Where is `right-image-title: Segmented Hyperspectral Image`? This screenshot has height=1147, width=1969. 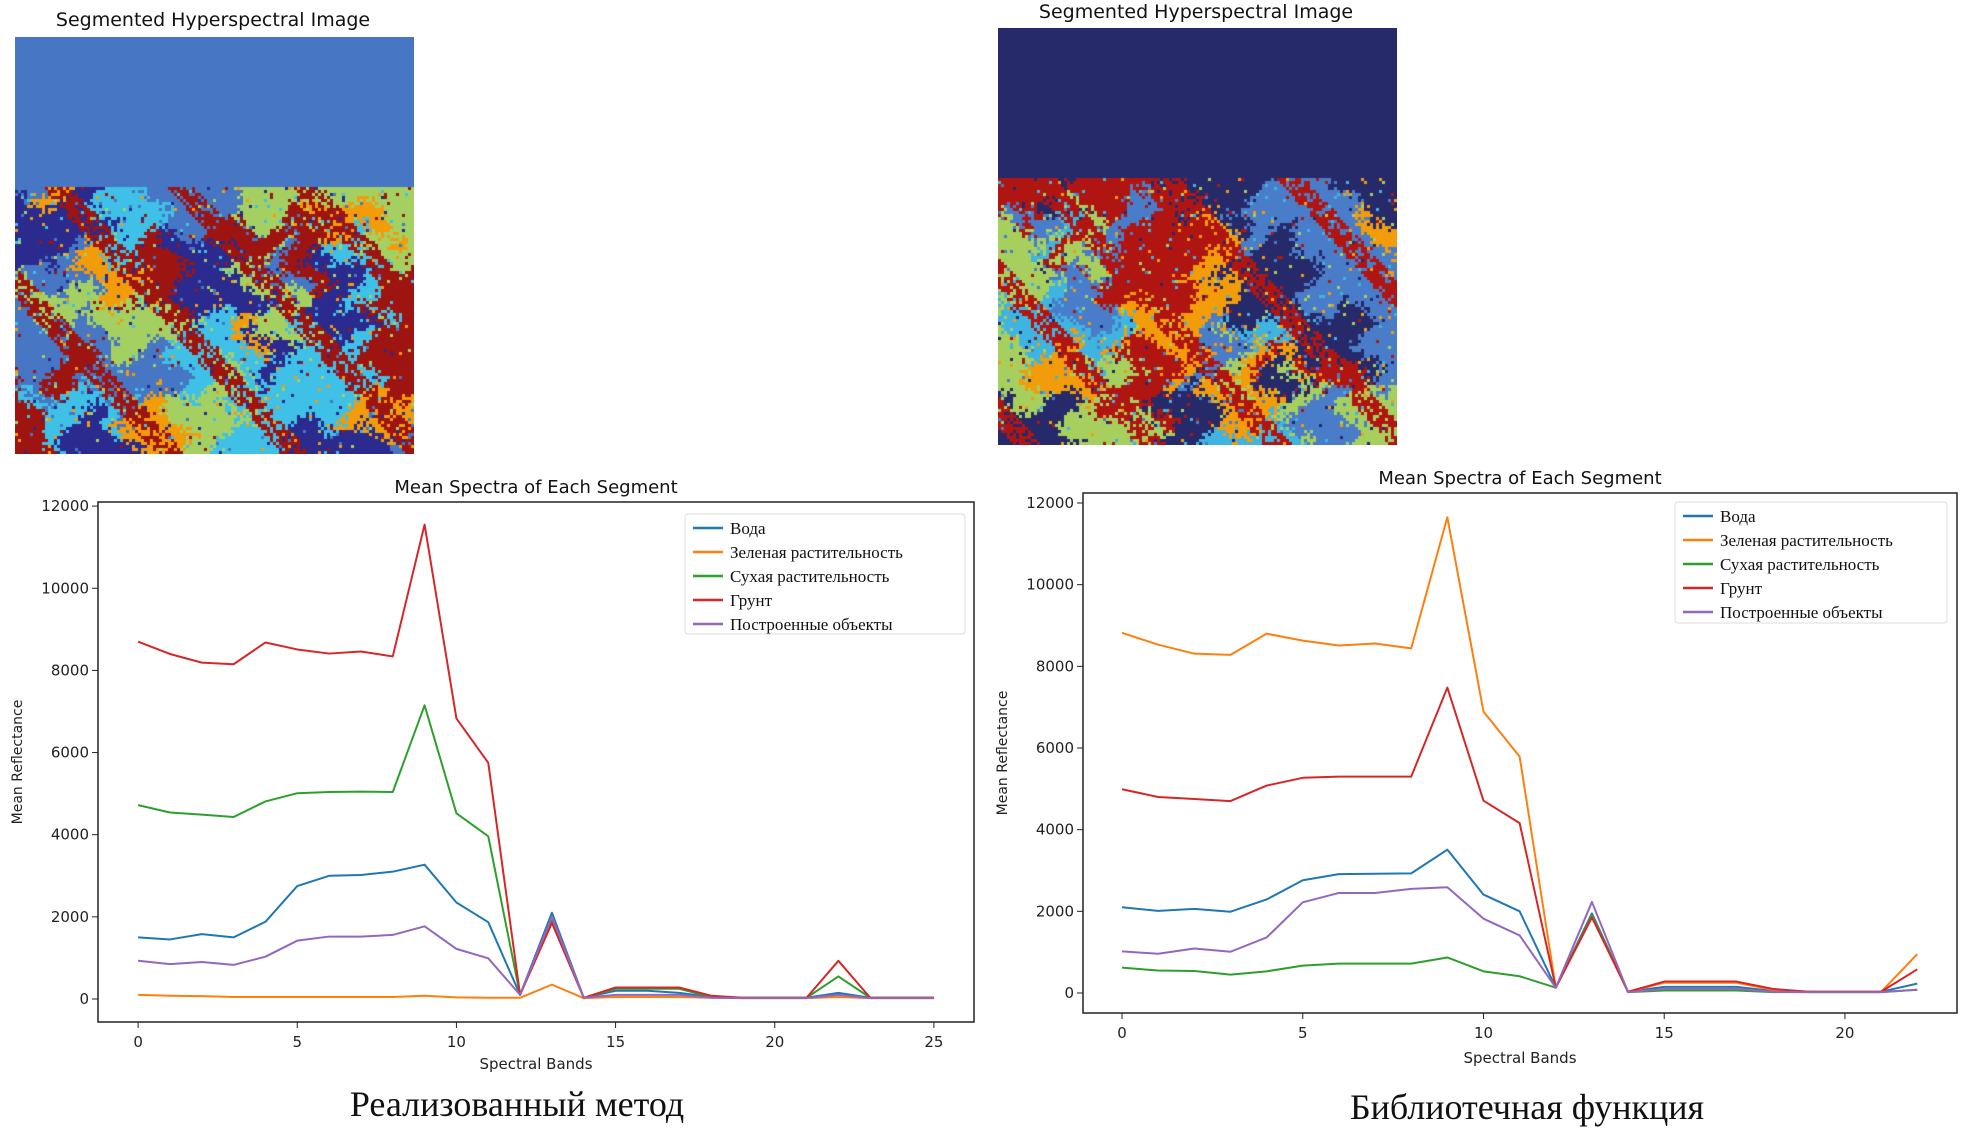 right-image-title: Segmented Hyperspectral Image is located at coordinates (1196, 12).